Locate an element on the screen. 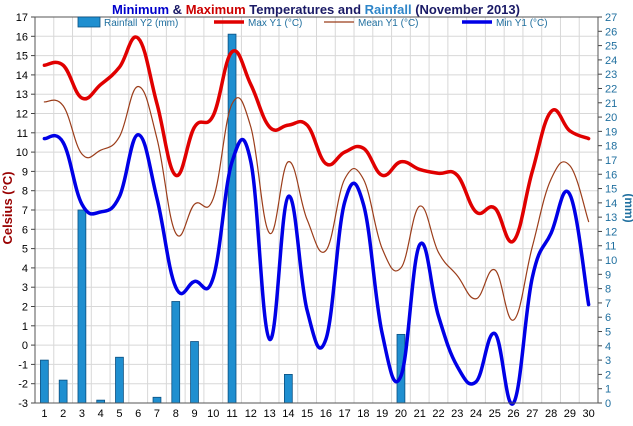  x-tick-label: 16 is located at coordinates (326, 414).